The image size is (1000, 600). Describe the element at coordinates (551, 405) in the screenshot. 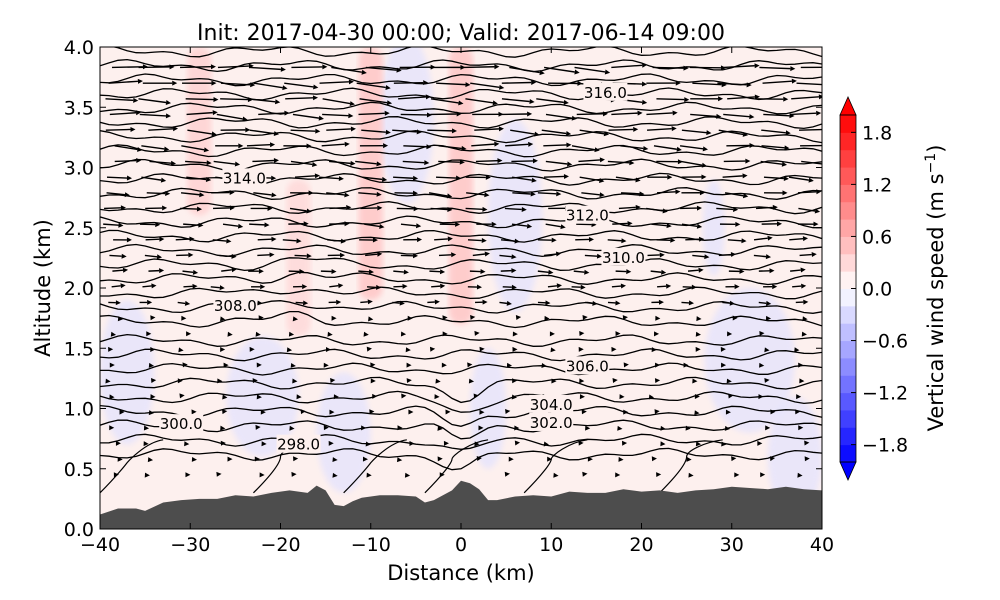

I see `contour-label: 304.0` at that location.